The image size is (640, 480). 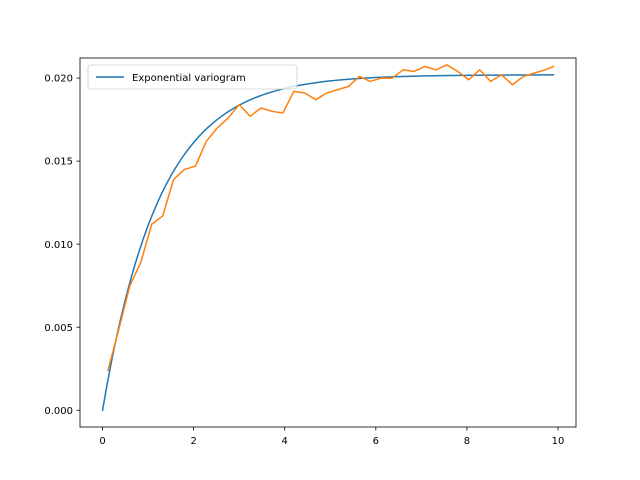 I want to click on x-tick-label: 8, so click(x=467, y=441).